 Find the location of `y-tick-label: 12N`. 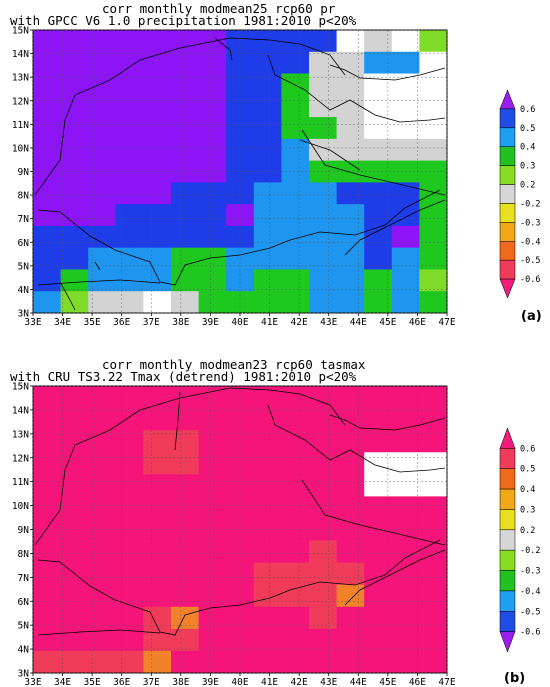

y-tick-label: 12N is located at coordinates (20, 101).